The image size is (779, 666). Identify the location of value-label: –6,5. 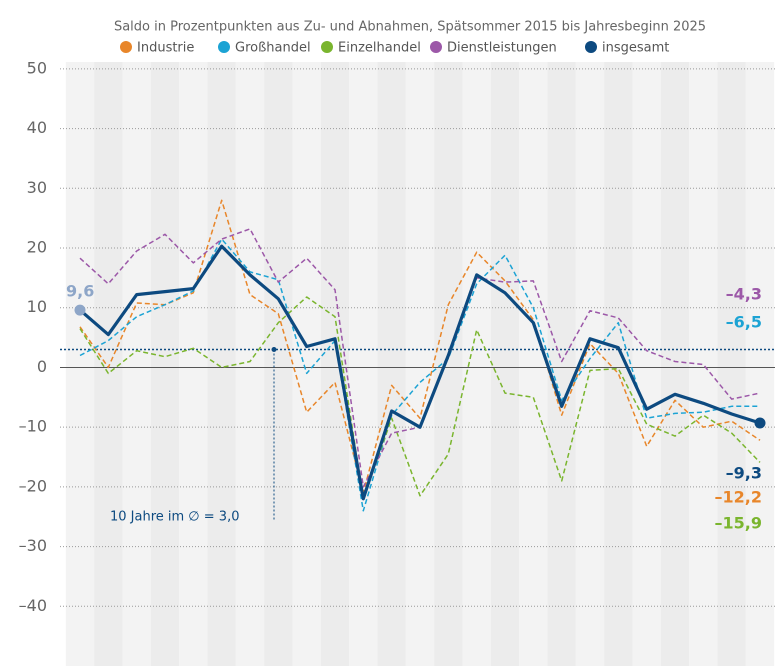
(744, 322).